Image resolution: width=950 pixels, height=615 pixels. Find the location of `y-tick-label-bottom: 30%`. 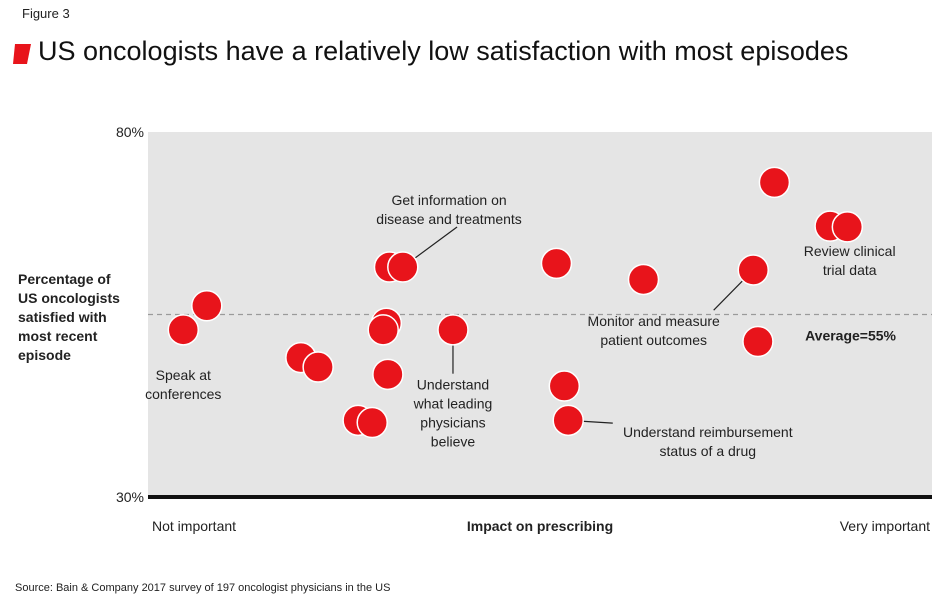

y-tick-label-bottom: 30% is located at coordinates (130, 497).